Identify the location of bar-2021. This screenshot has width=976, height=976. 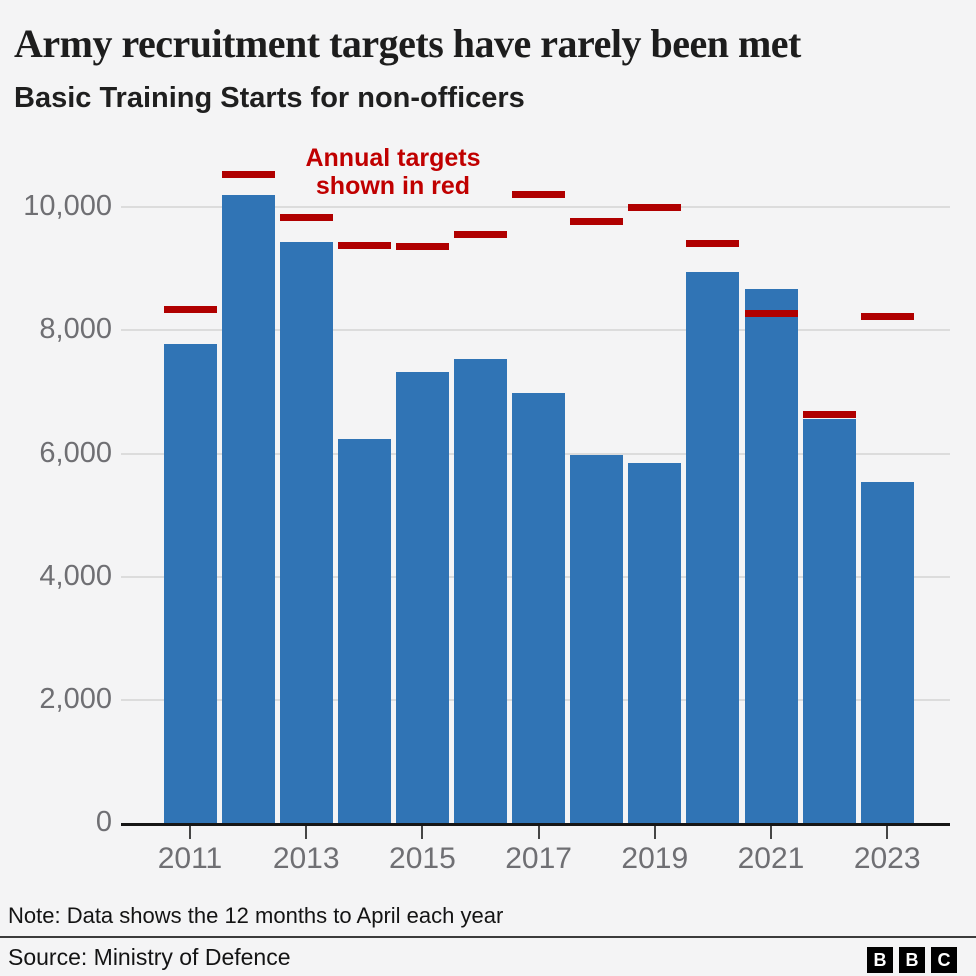
(771, 556).